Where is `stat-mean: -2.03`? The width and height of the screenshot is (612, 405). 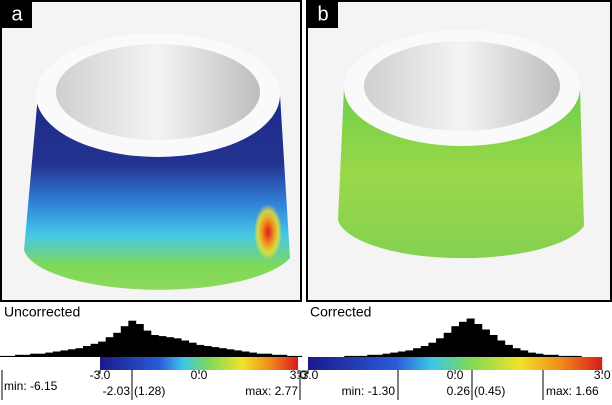 stat-mean: -2.03 is located at coordinates (117, 391).